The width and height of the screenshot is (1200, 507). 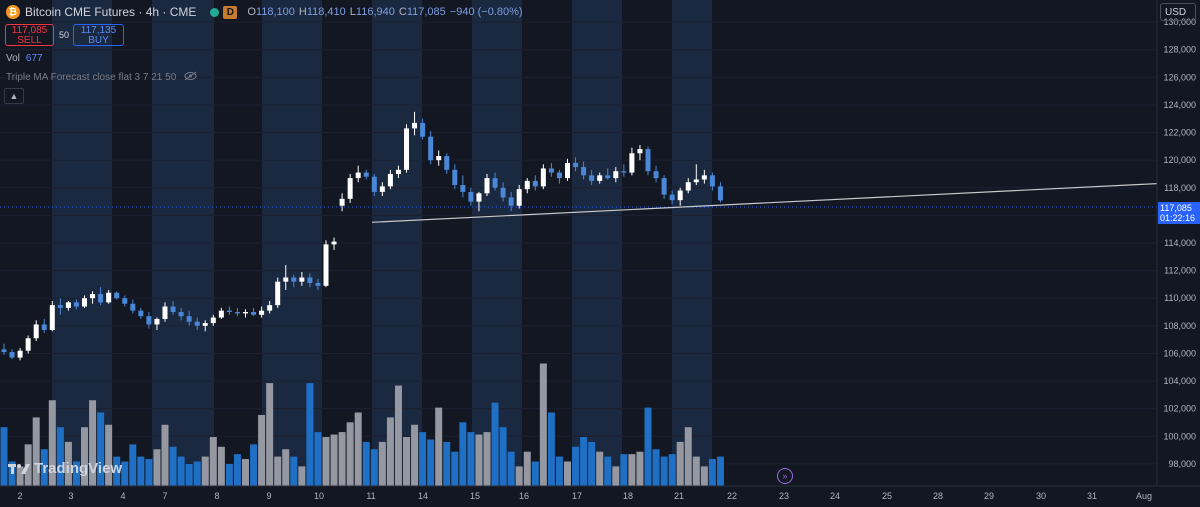 What do you see at coordinates (111, 12) in the screenshot?
I see `symbol-title: Bitcoin CME Futures · 4h · CME` at bounding box center [111, 12].